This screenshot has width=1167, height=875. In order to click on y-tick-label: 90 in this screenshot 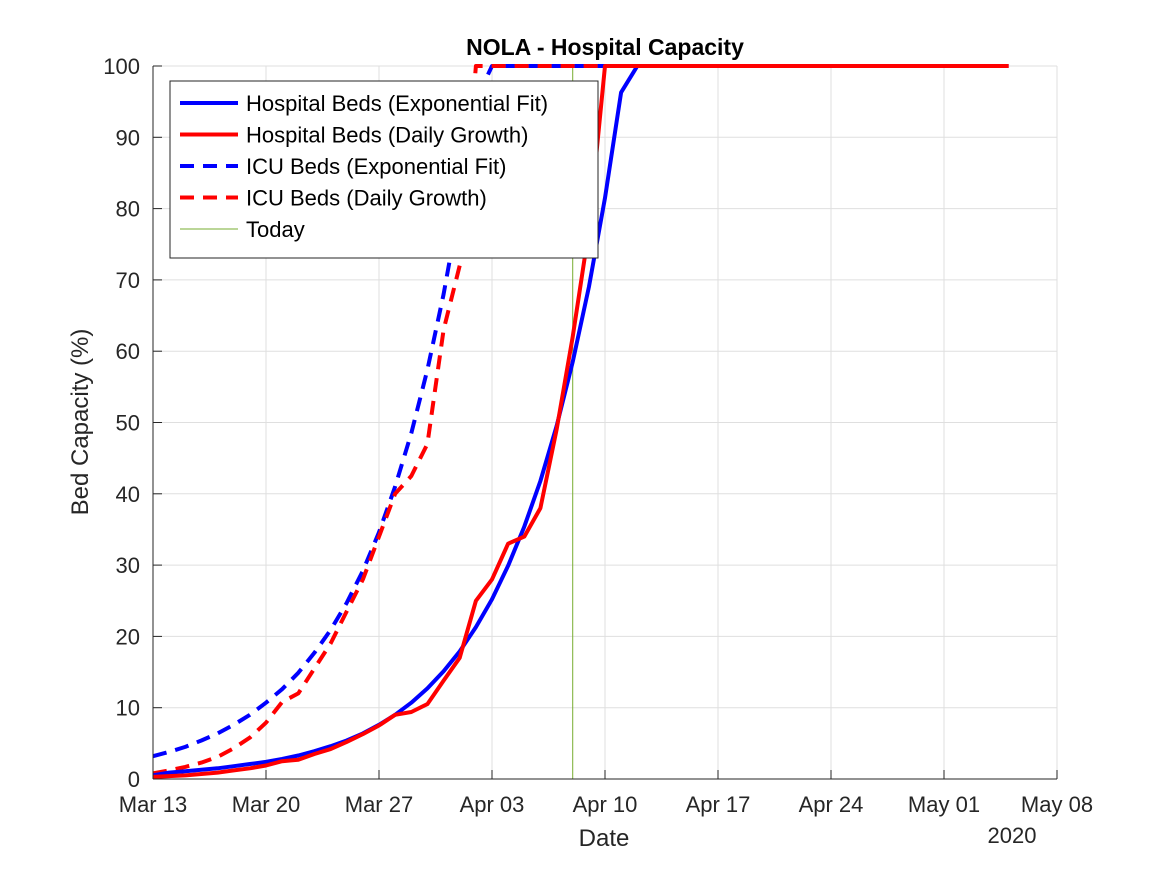, I will do `click(128, 137)`.